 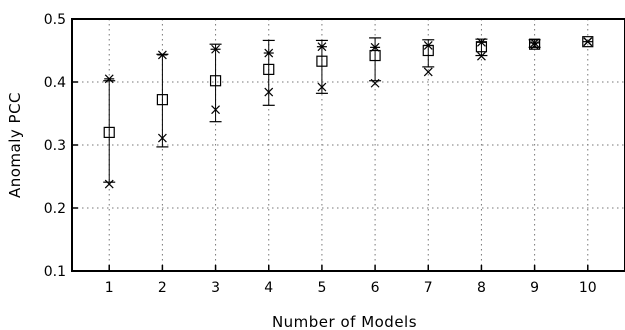 What do you see at coordinates (344, 321) in the screenshot?
I see `x-axis-label: Number of Models` at bounding box center [344, 321].